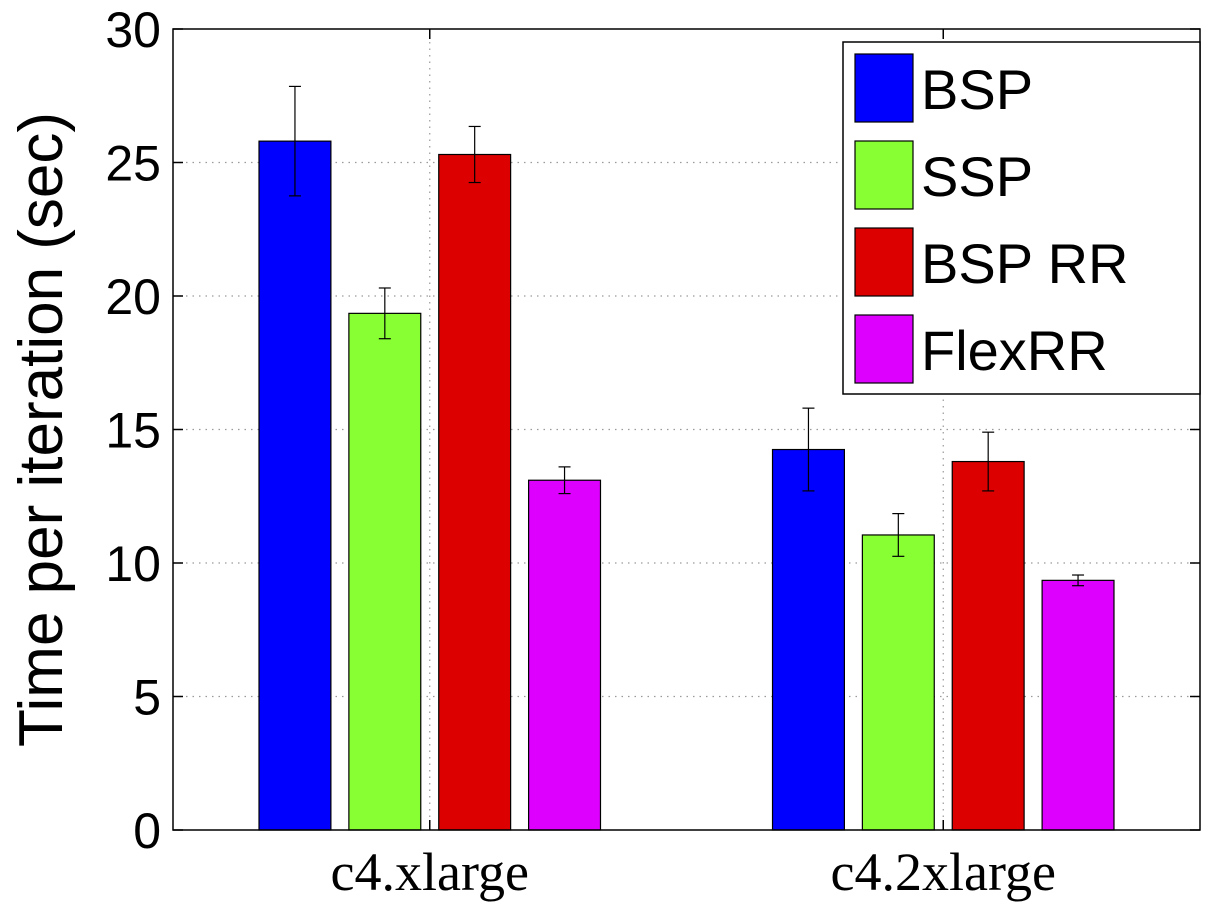  Describe the element at coordinates (1014, 350) in the screenshot. I see `legend-label: FlexRR` at that location.